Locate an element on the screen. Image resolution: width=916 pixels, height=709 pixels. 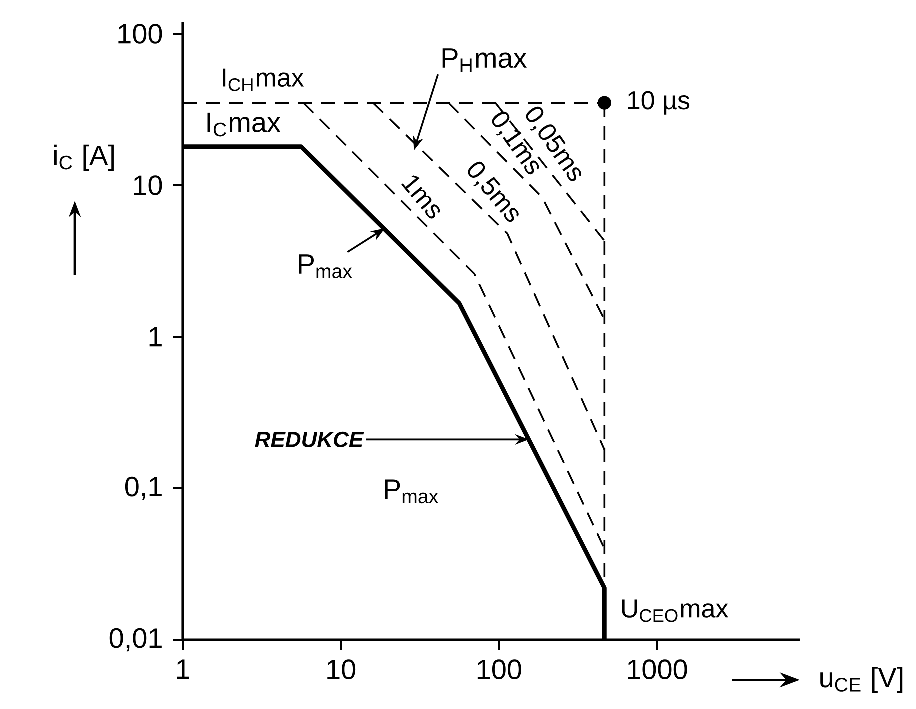
x-tick-label: 10 is located at coordinates (342, 670).